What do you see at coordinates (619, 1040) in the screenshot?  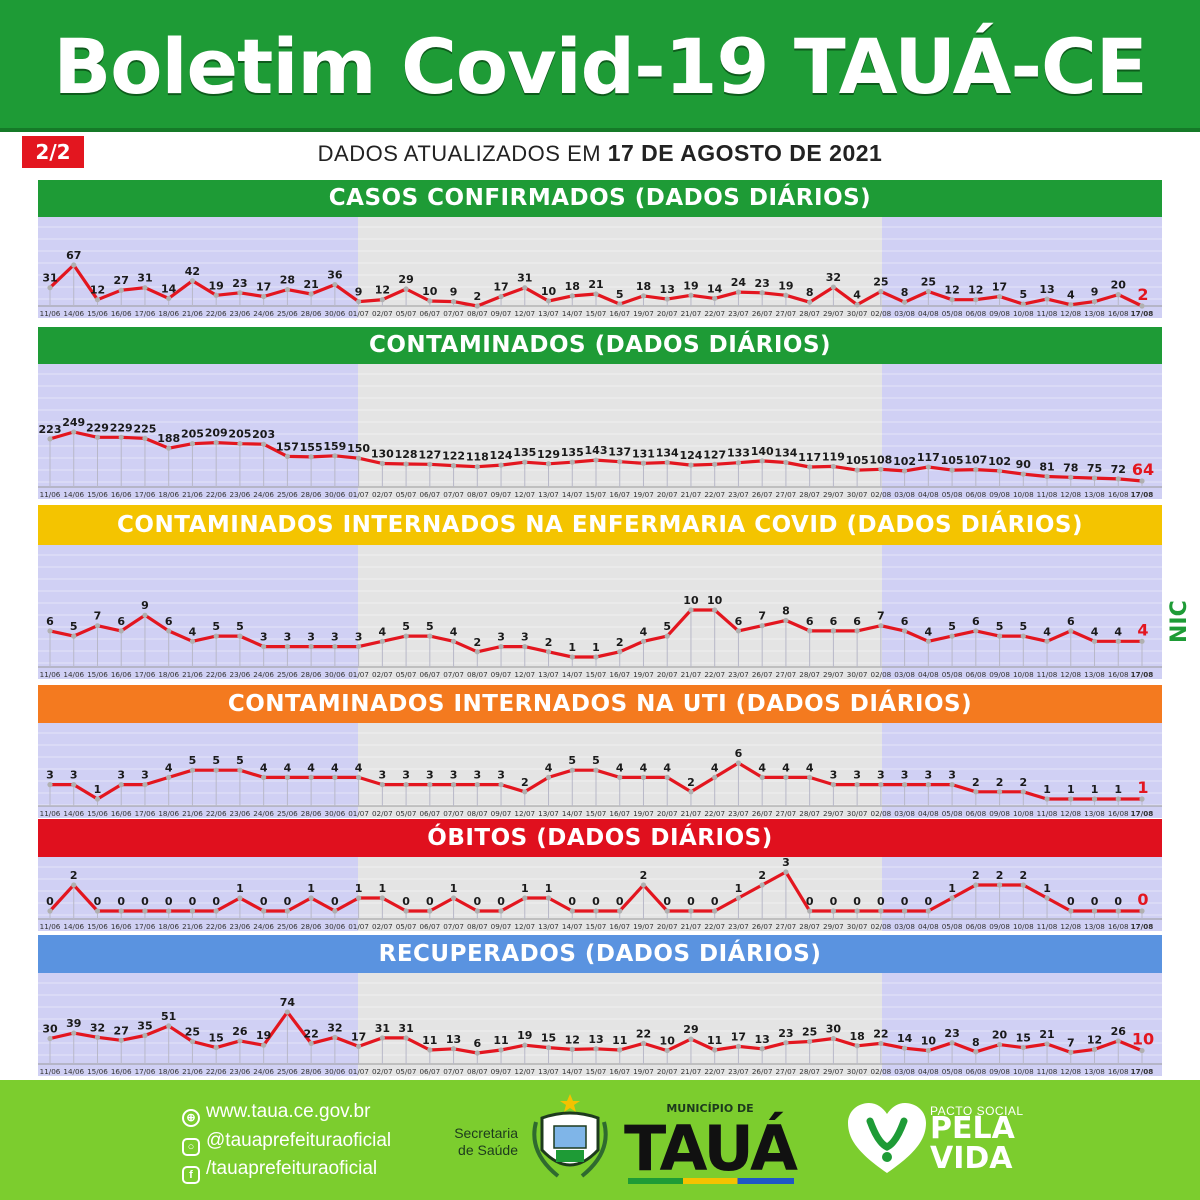 I see `data-label: 11` at bounding box center [619, 1040].